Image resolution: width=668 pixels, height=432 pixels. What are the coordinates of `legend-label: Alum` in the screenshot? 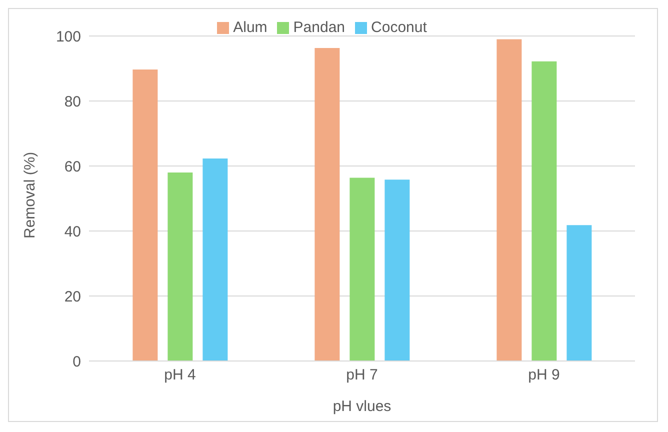 It's located at (250, 27).